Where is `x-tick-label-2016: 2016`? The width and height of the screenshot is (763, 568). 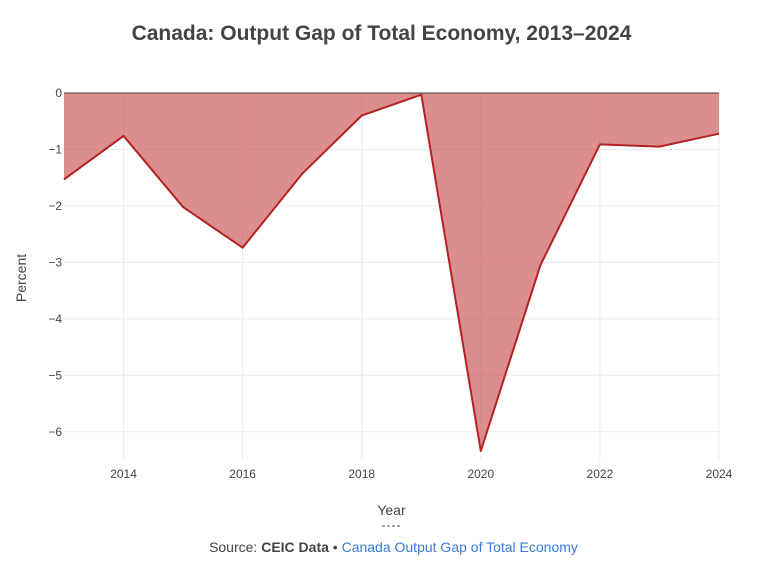 x-tick-label-2016: 2016 is located at coordinates (242, 474).